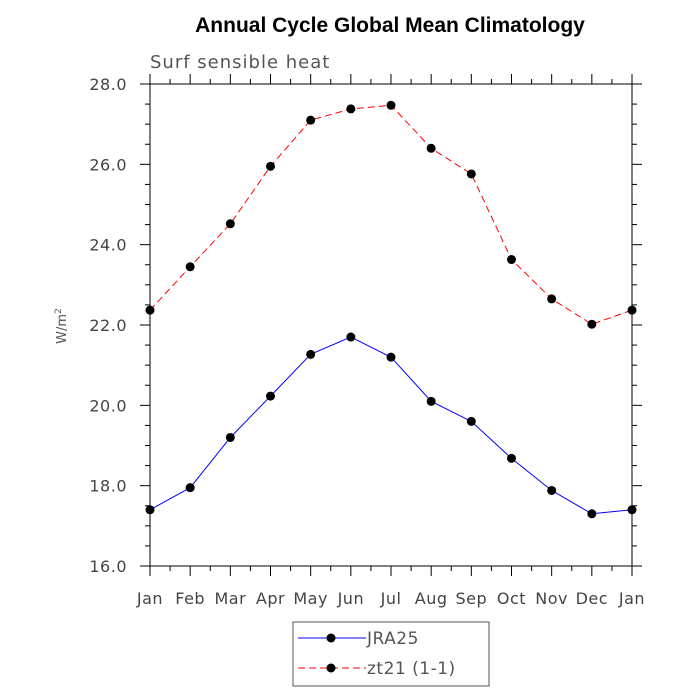 The image size is (700, 700). I want to click on y-tick-label: 22.0, so click(108, 325).